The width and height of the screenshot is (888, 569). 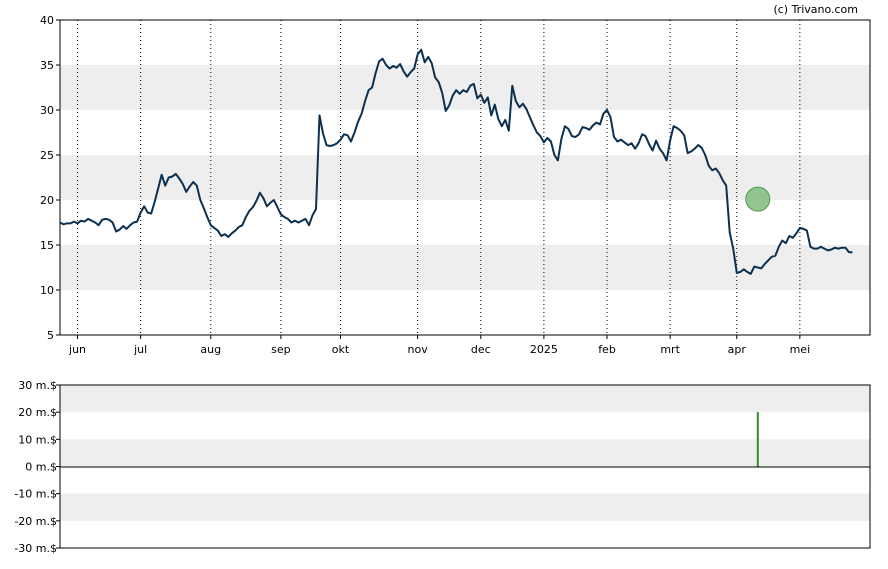 I want to click on y-tick-label: 30, so click(x=47, y=110).